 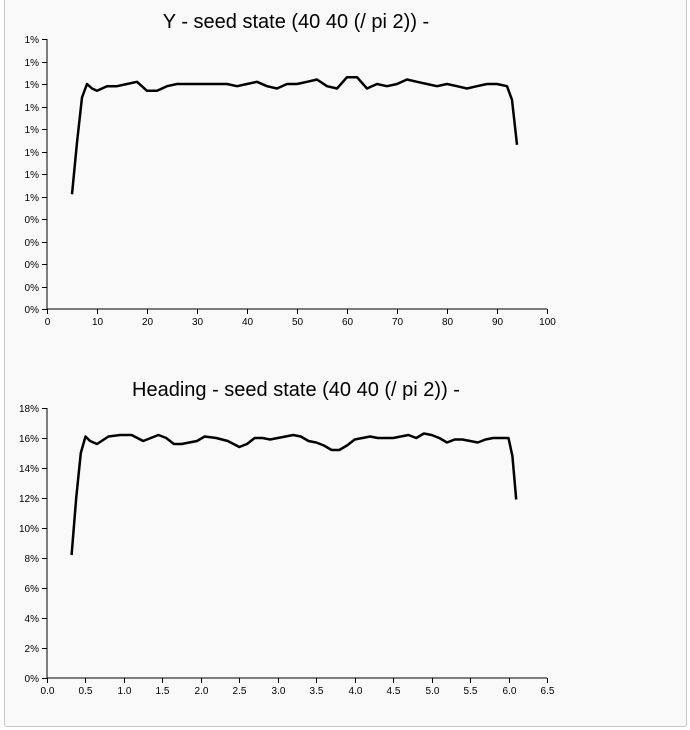 I want to click on heading-x-tick-label: 1.0, so click(x=125, y=691).